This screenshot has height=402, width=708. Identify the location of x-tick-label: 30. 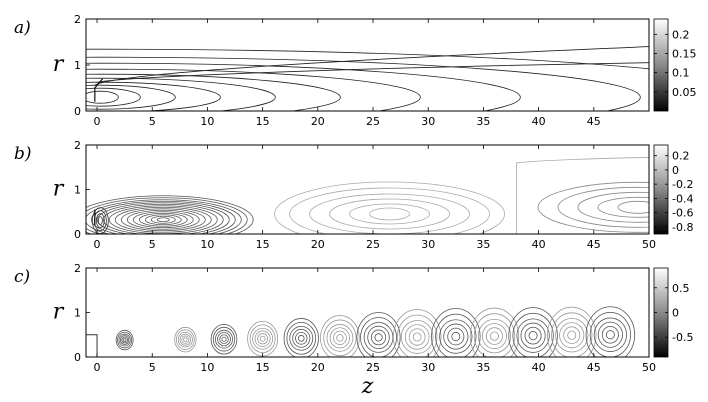
(428, 367).